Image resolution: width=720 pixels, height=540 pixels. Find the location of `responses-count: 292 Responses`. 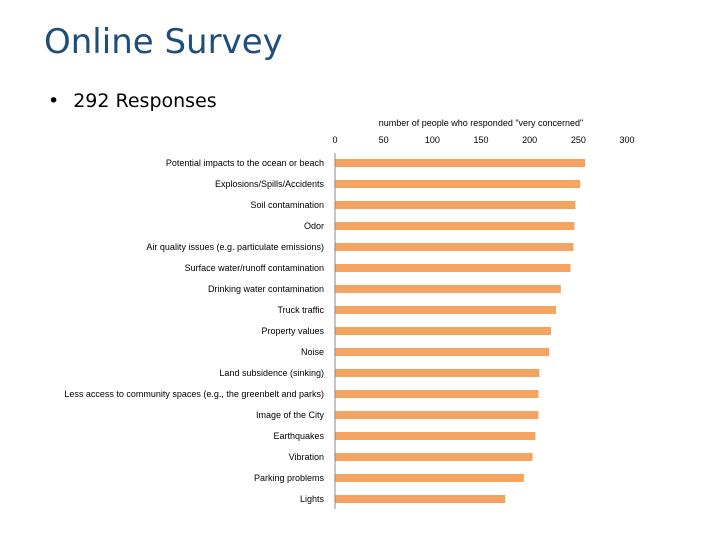

responses-count: 292 Responses is located at coordinates (145, 101).